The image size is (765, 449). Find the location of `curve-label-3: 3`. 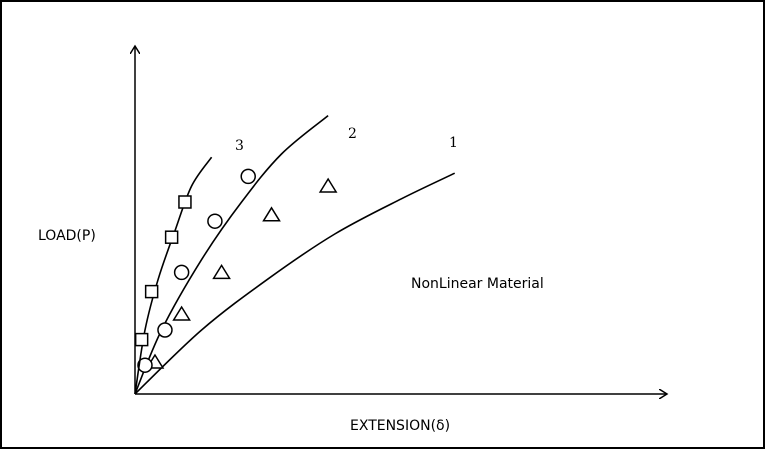

curve-label-3: 3 is located at coordinates (239, 146).